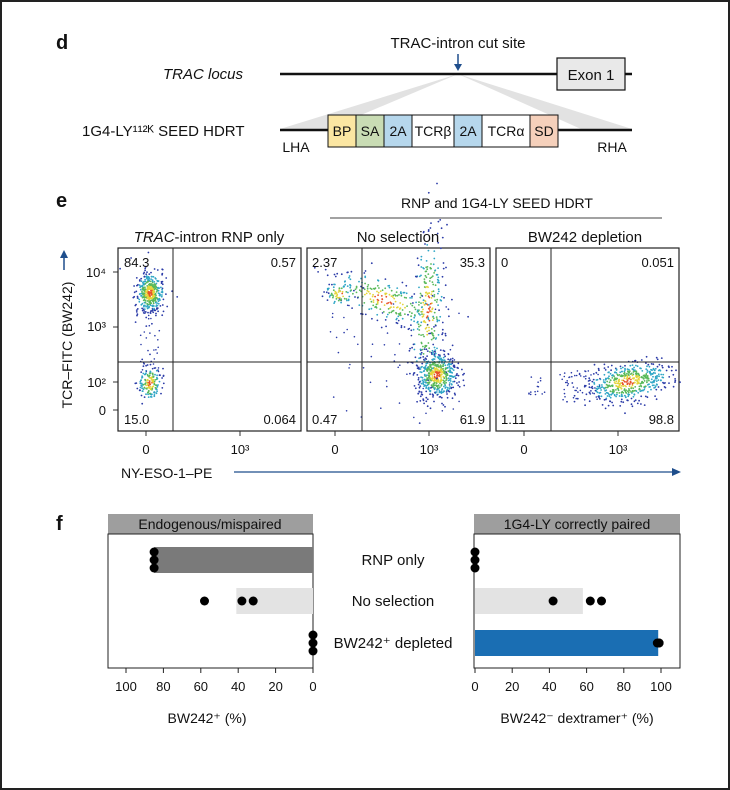  I want to click on plot-3-title: BW242 depletion, so click(585, 237).